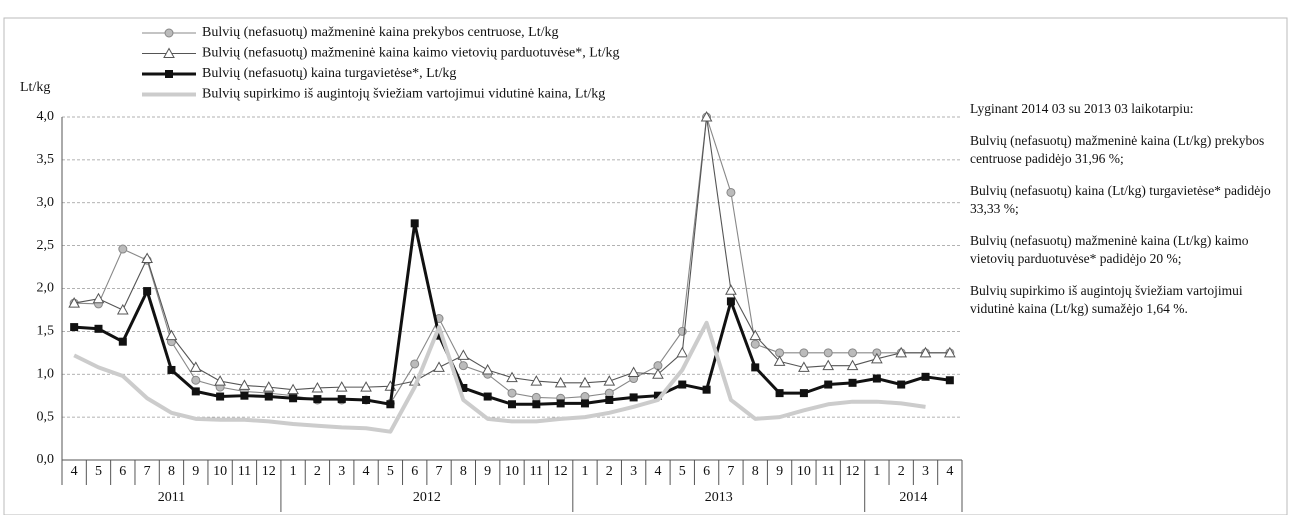  Describe the element at coordinates (427, 497) in the screenshot. I see `year-label: 2012` at that location.